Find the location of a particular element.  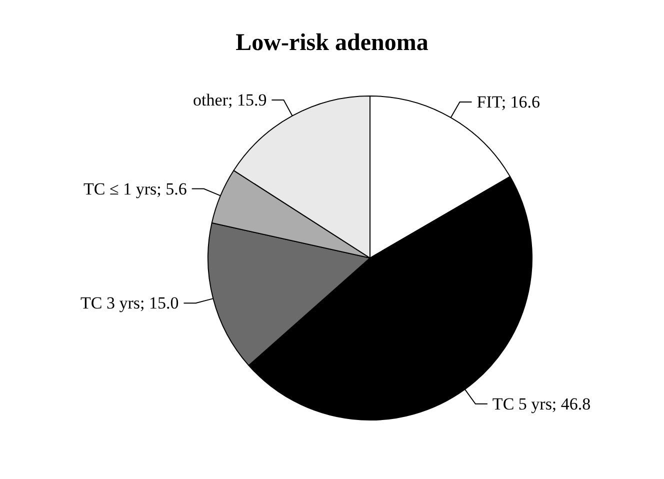

slice-label: TC 3 yrs; 15.0 is located at coordinates (129, 303).